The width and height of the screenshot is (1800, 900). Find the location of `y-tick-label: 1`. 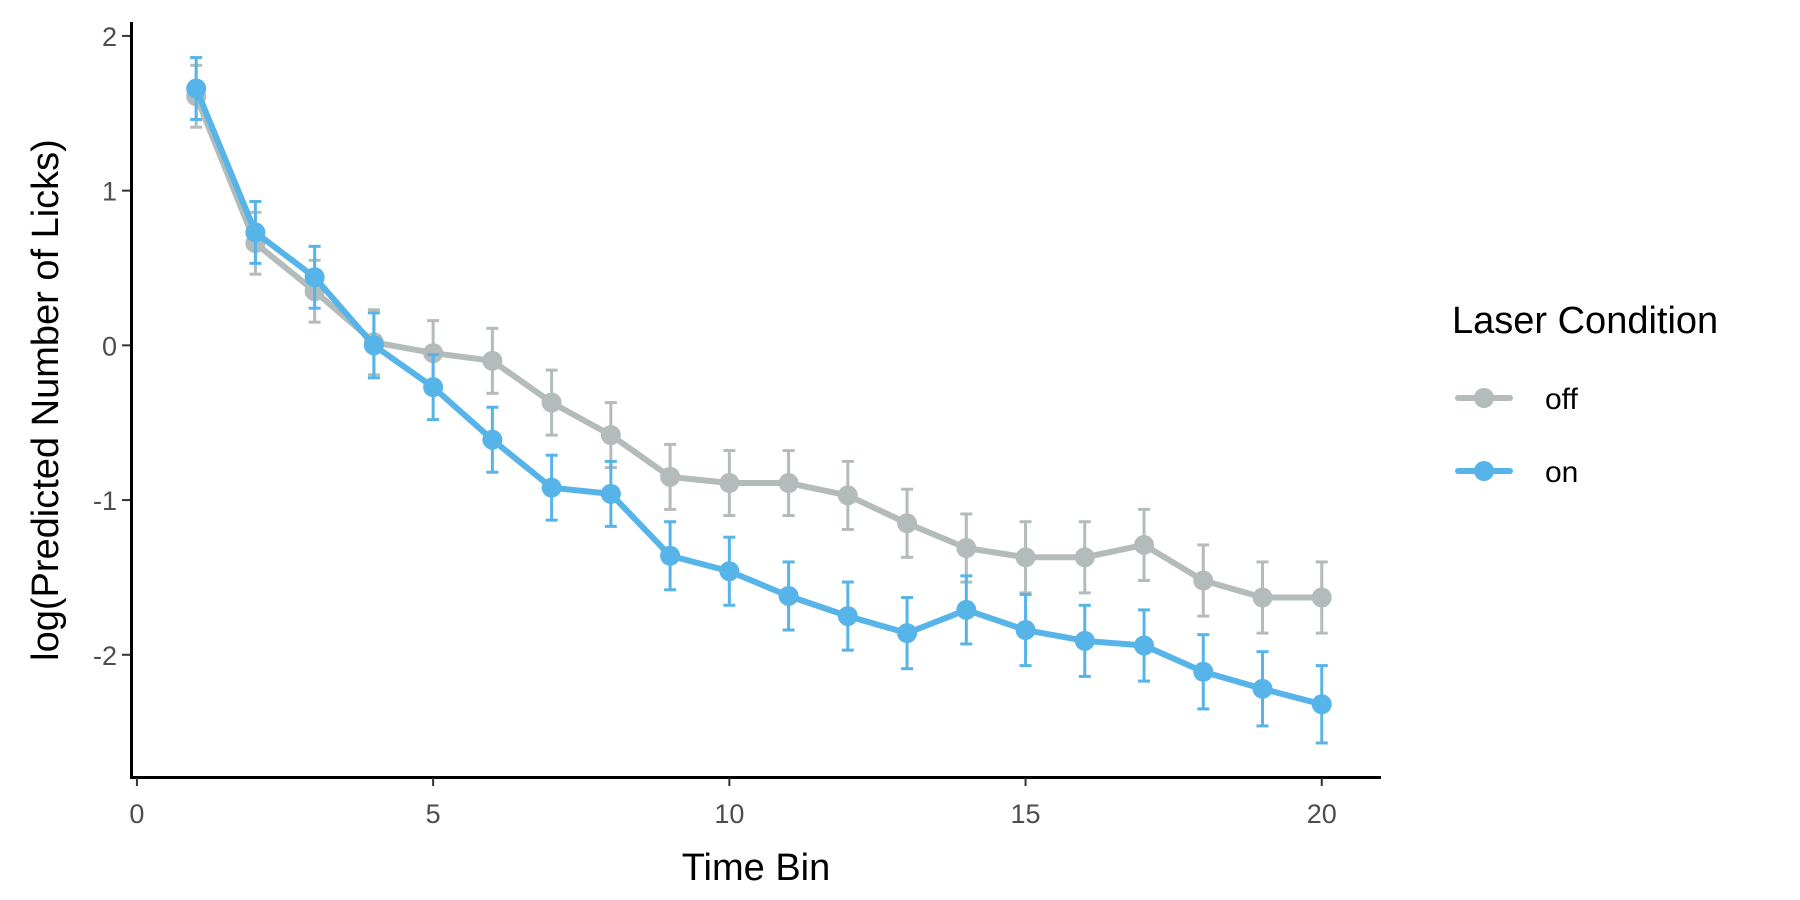

y-tick-label: 1 is located at coordinates (109, 192).